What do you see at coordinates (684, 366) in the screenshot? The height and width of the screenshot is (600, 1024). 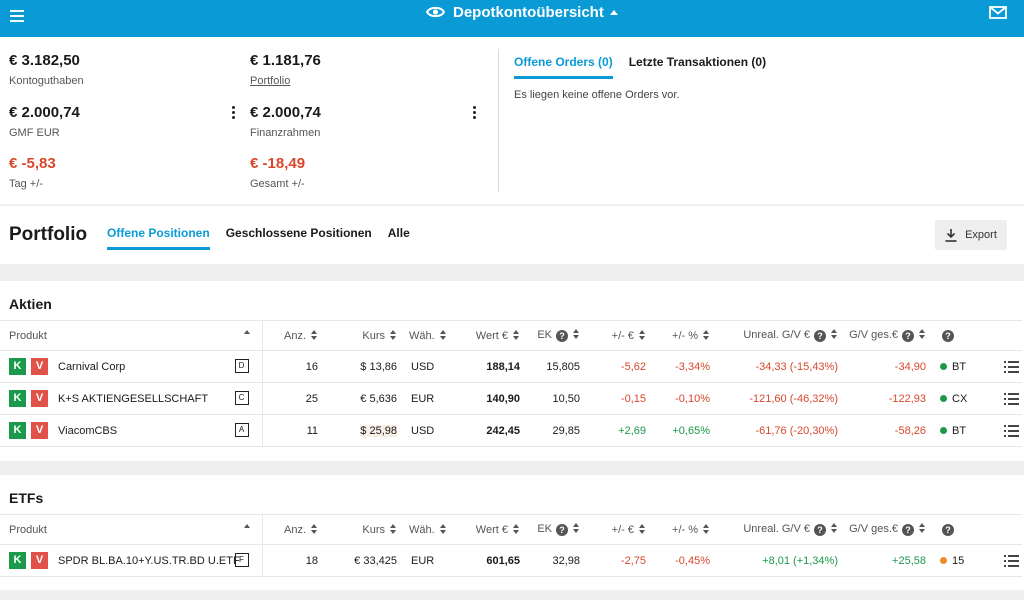 I see `cell-plus-minus-pct: -3,34%` at bounding box center [684, 366].